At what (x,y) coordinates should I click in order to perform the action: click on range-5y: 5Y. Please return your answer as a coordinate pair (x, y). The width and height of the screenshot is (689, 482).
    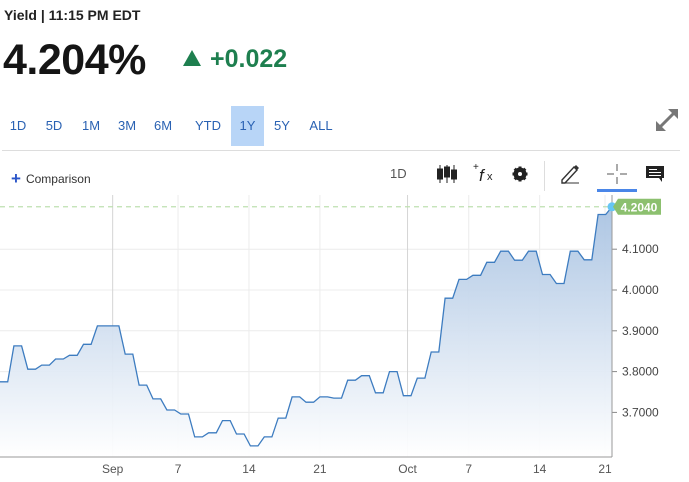
    Looking at the image, I should click on (282, 125).